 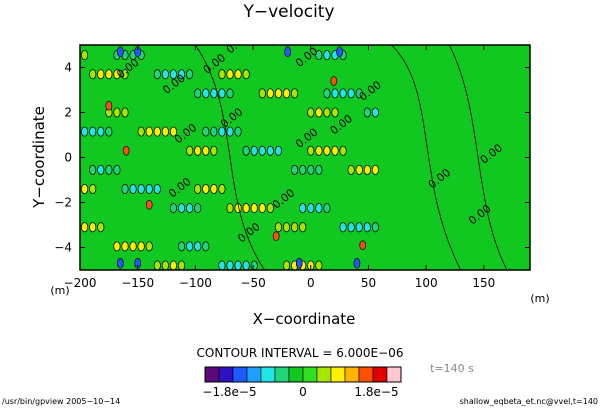 I want to click on x-tick-label: −50, so click(x=252, y=283).